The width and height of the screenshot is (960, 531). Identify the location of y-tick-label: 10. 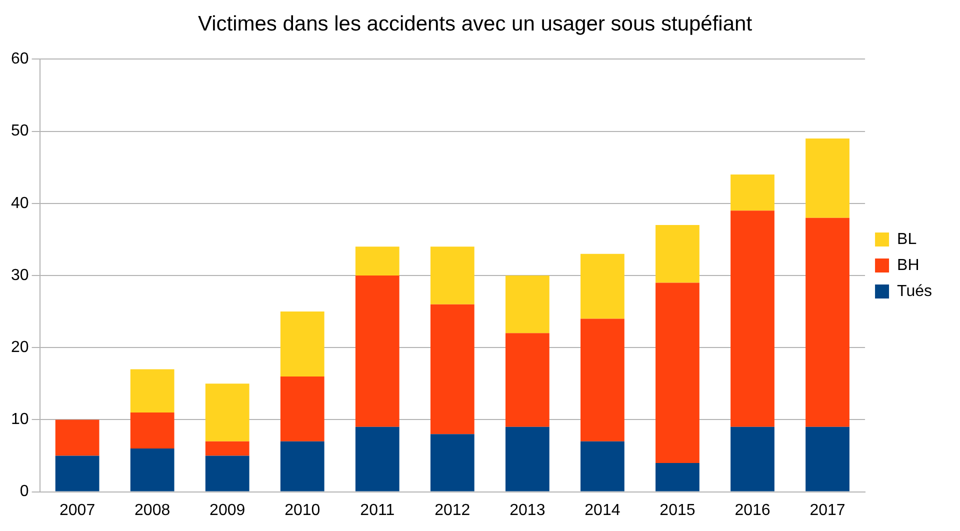
(20, 419).